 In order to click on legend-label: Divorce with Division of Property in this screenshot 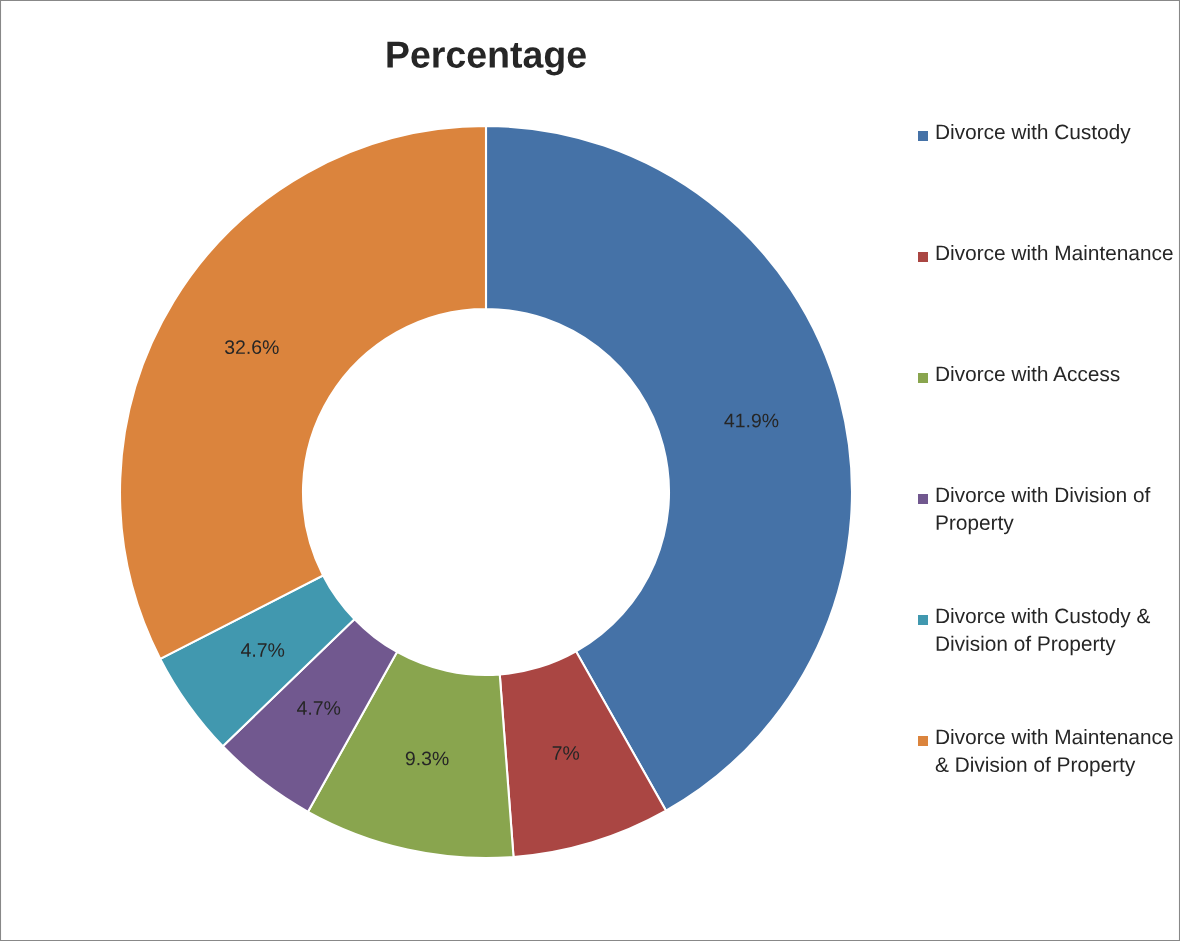, I will do `click(1043, 511)`.